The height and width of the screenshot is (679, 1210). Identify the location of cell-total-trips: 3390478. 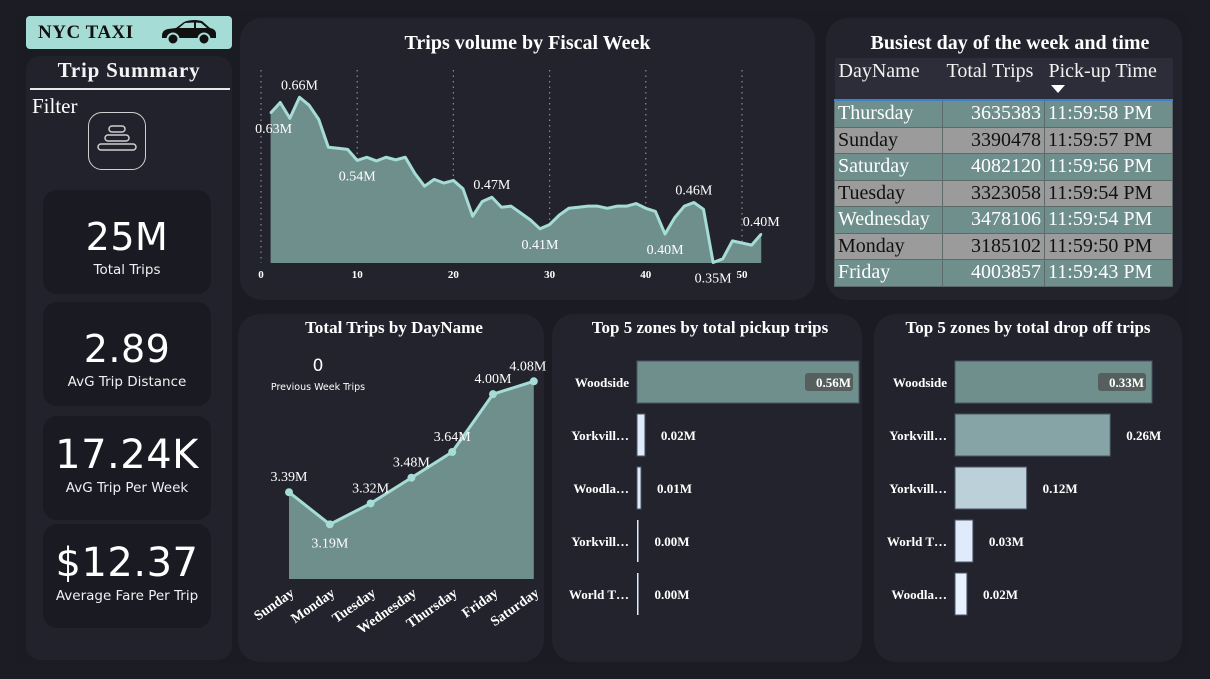
(993, 140).